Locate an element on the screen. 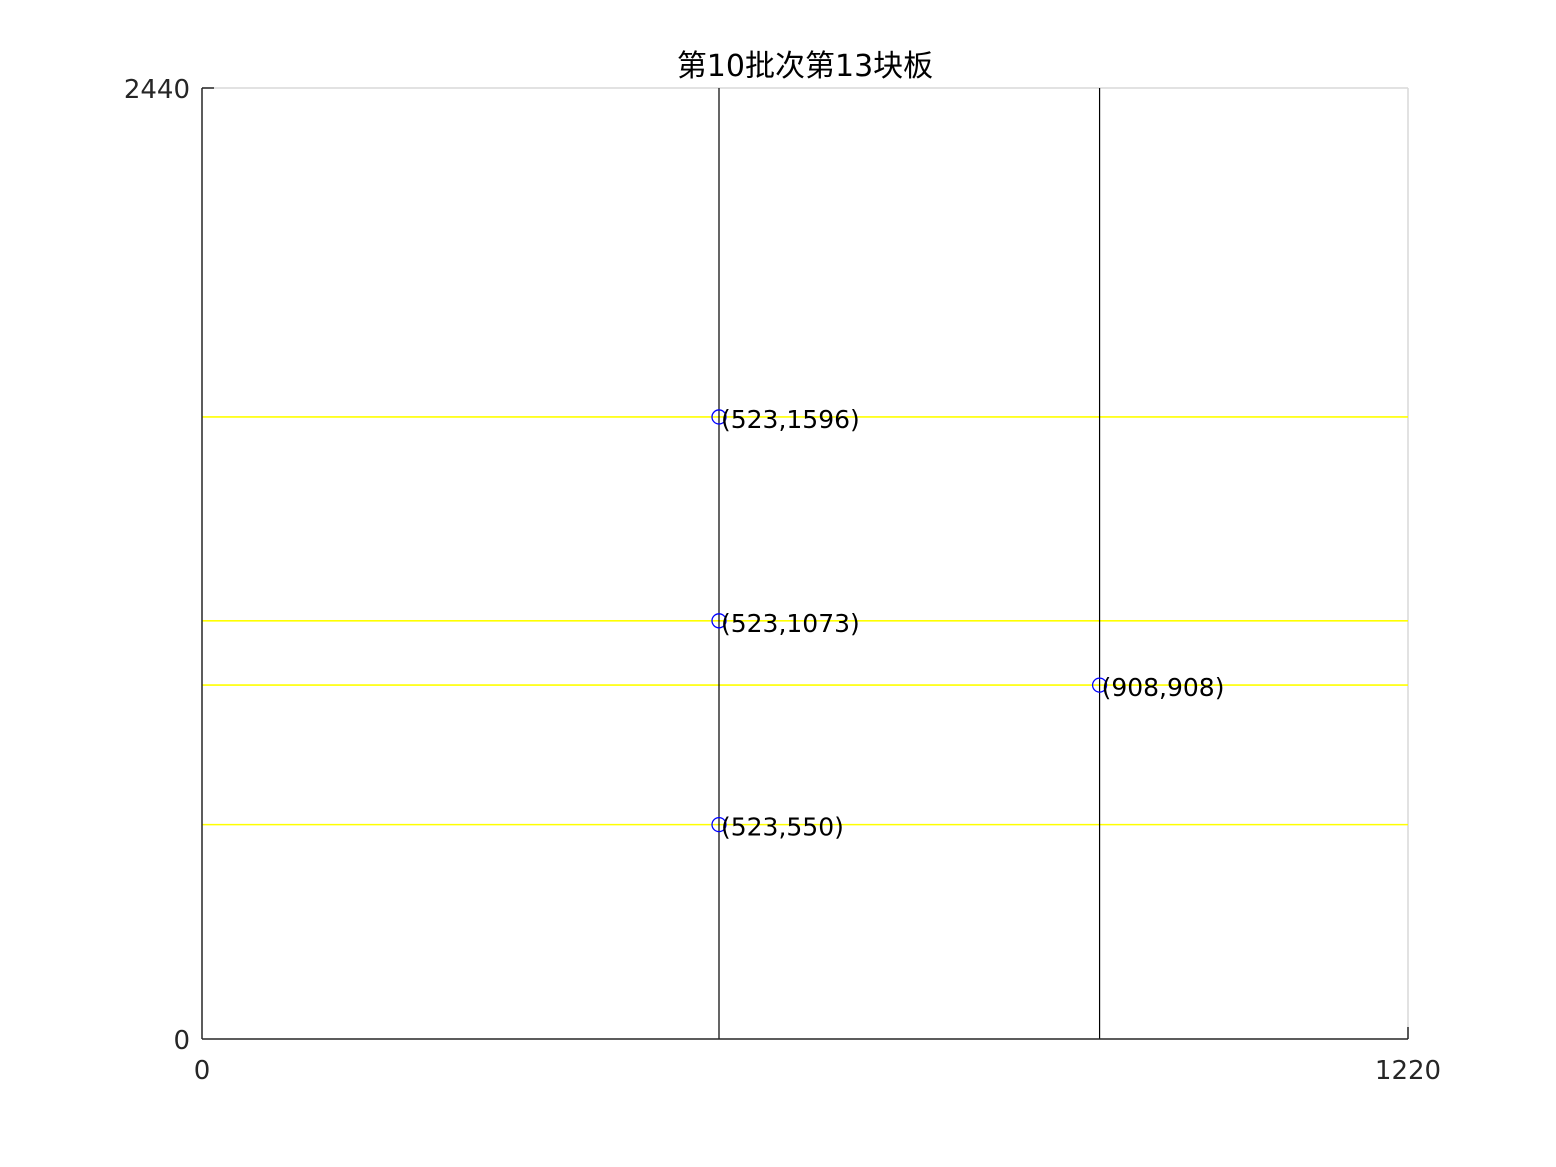 The height and width of the screenshot is (1167, 1556). point-label: (523,550) is located at coordinates (782, 827).